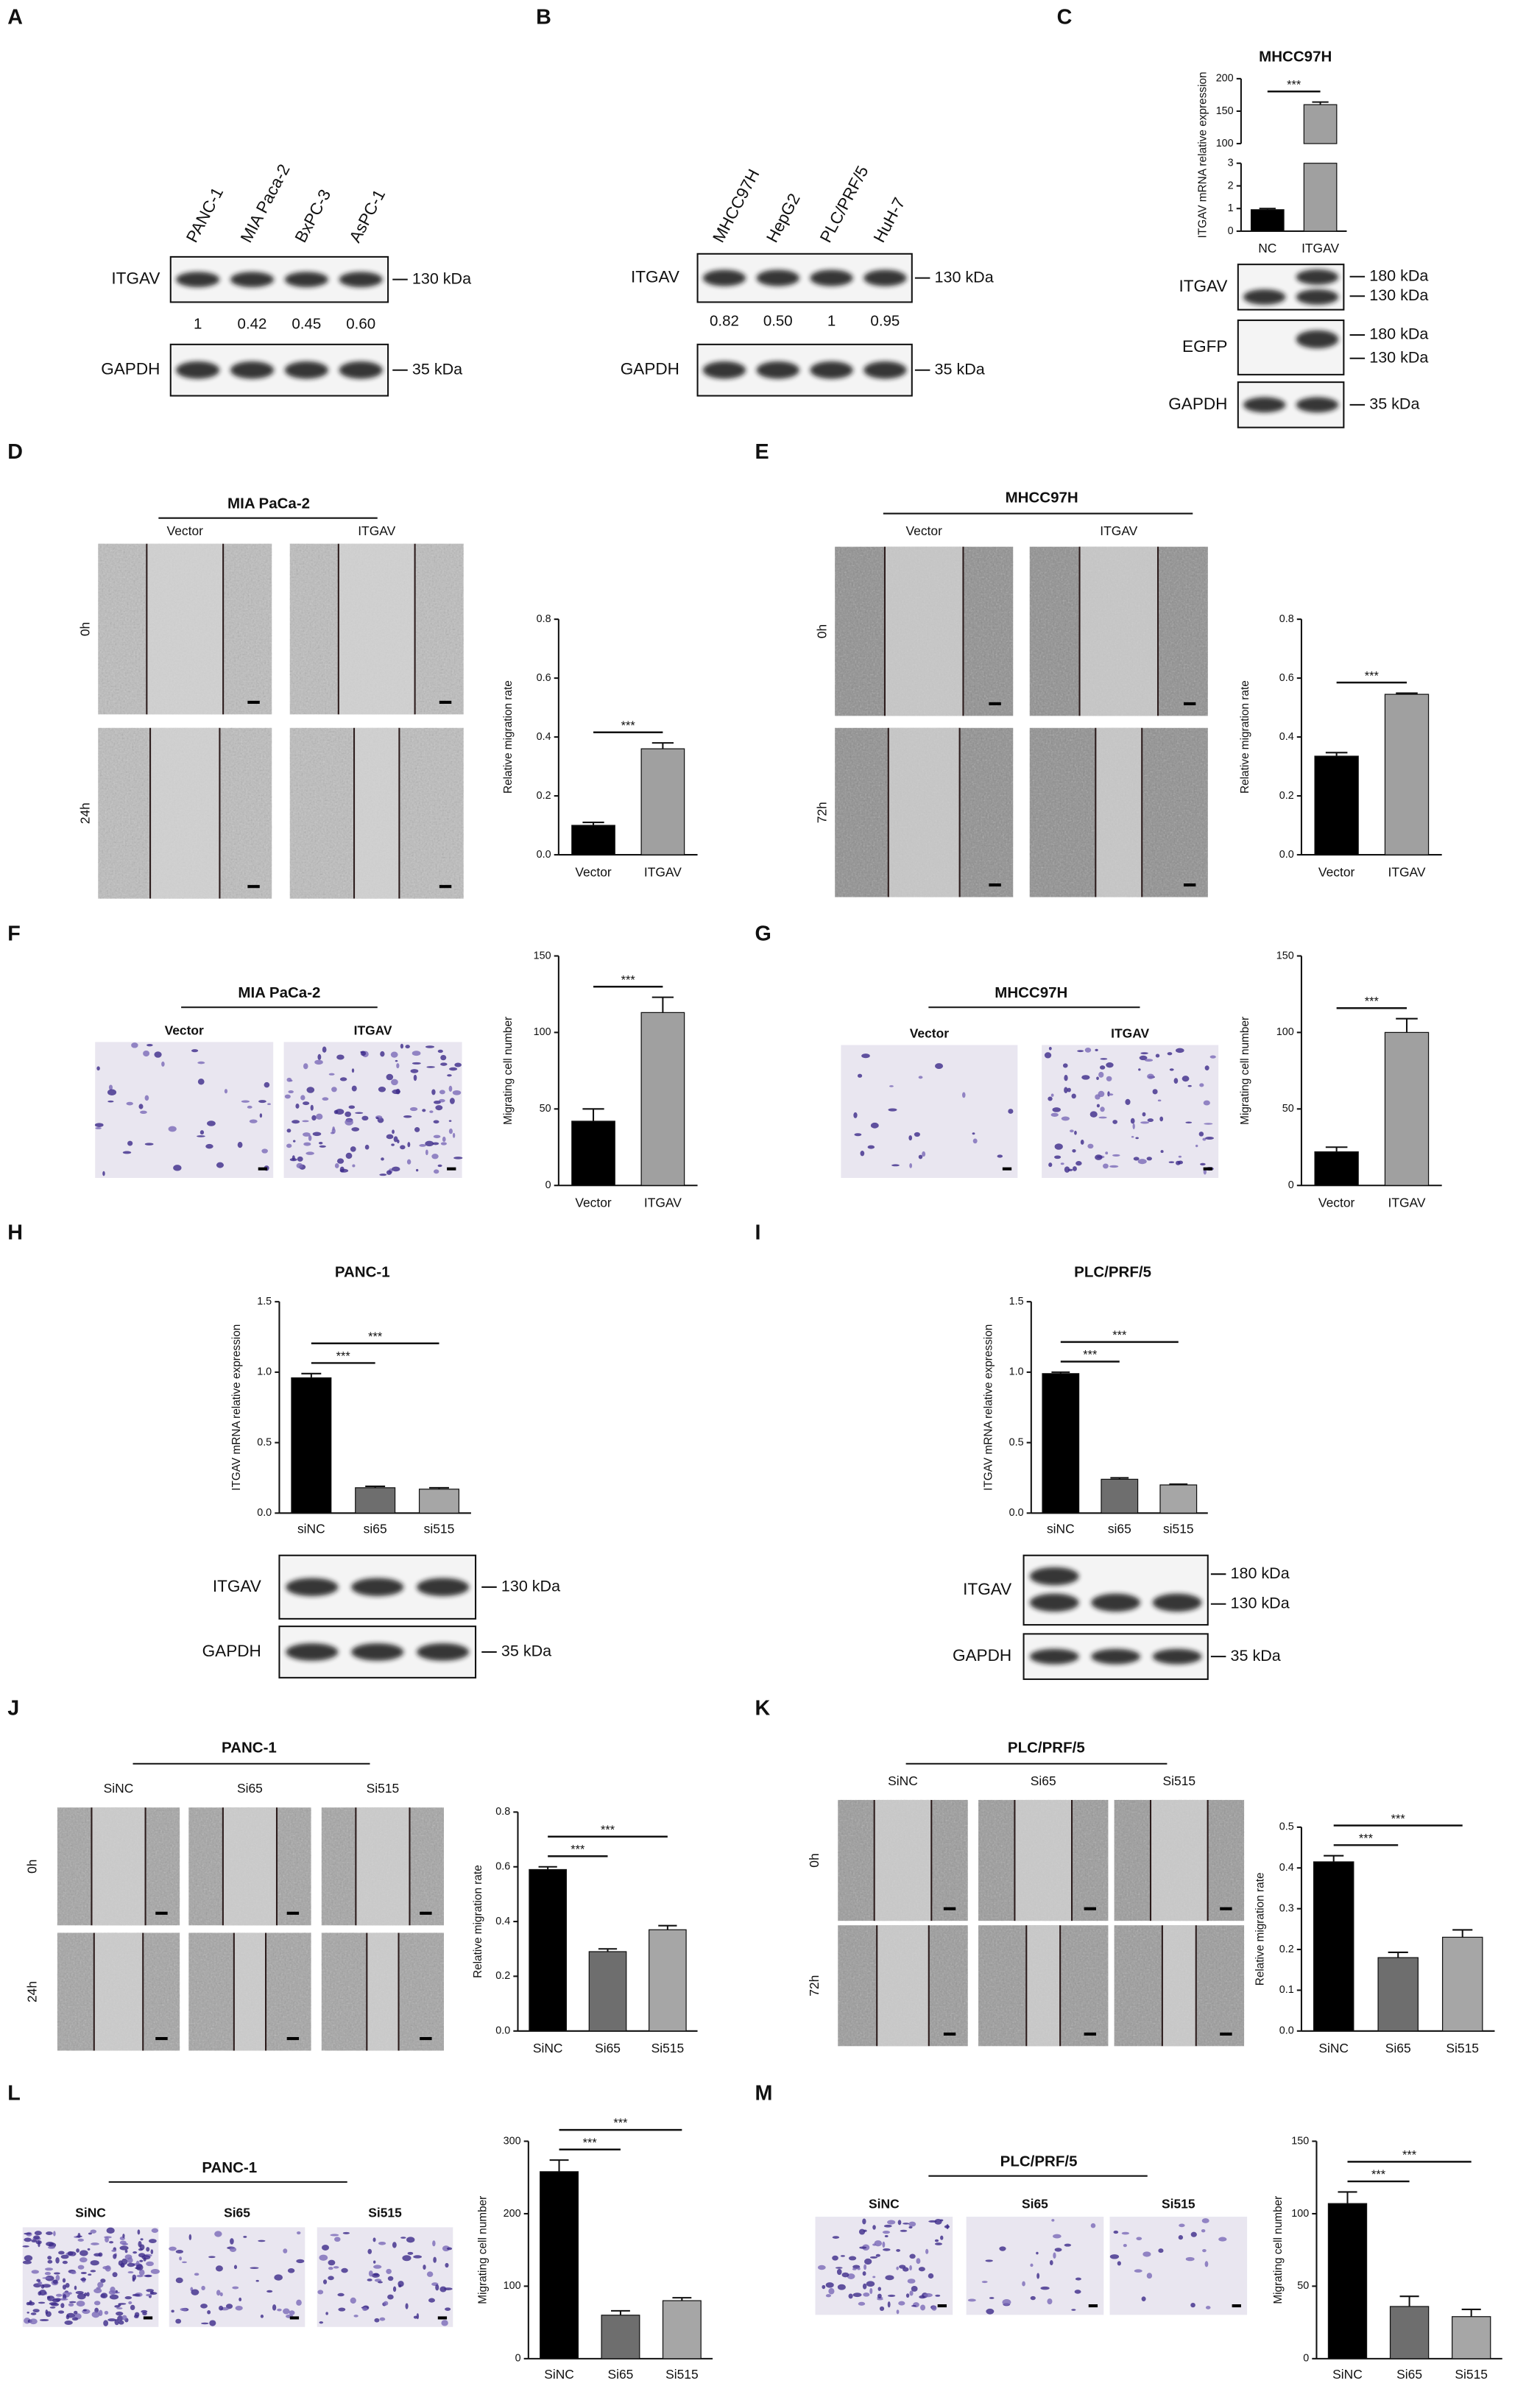  I want to click on x-tick-label: Si65, so click(608, 2048).